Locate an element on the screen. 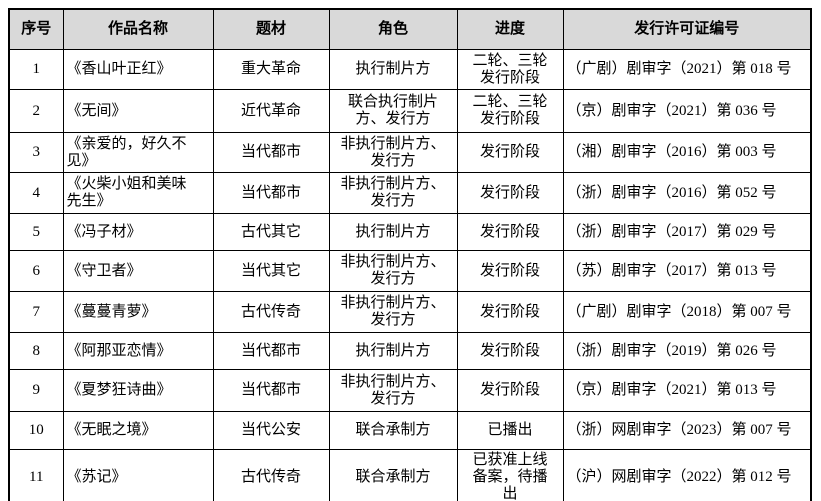  cell-genre: 古代其它 is located at coordinates (271, 232).